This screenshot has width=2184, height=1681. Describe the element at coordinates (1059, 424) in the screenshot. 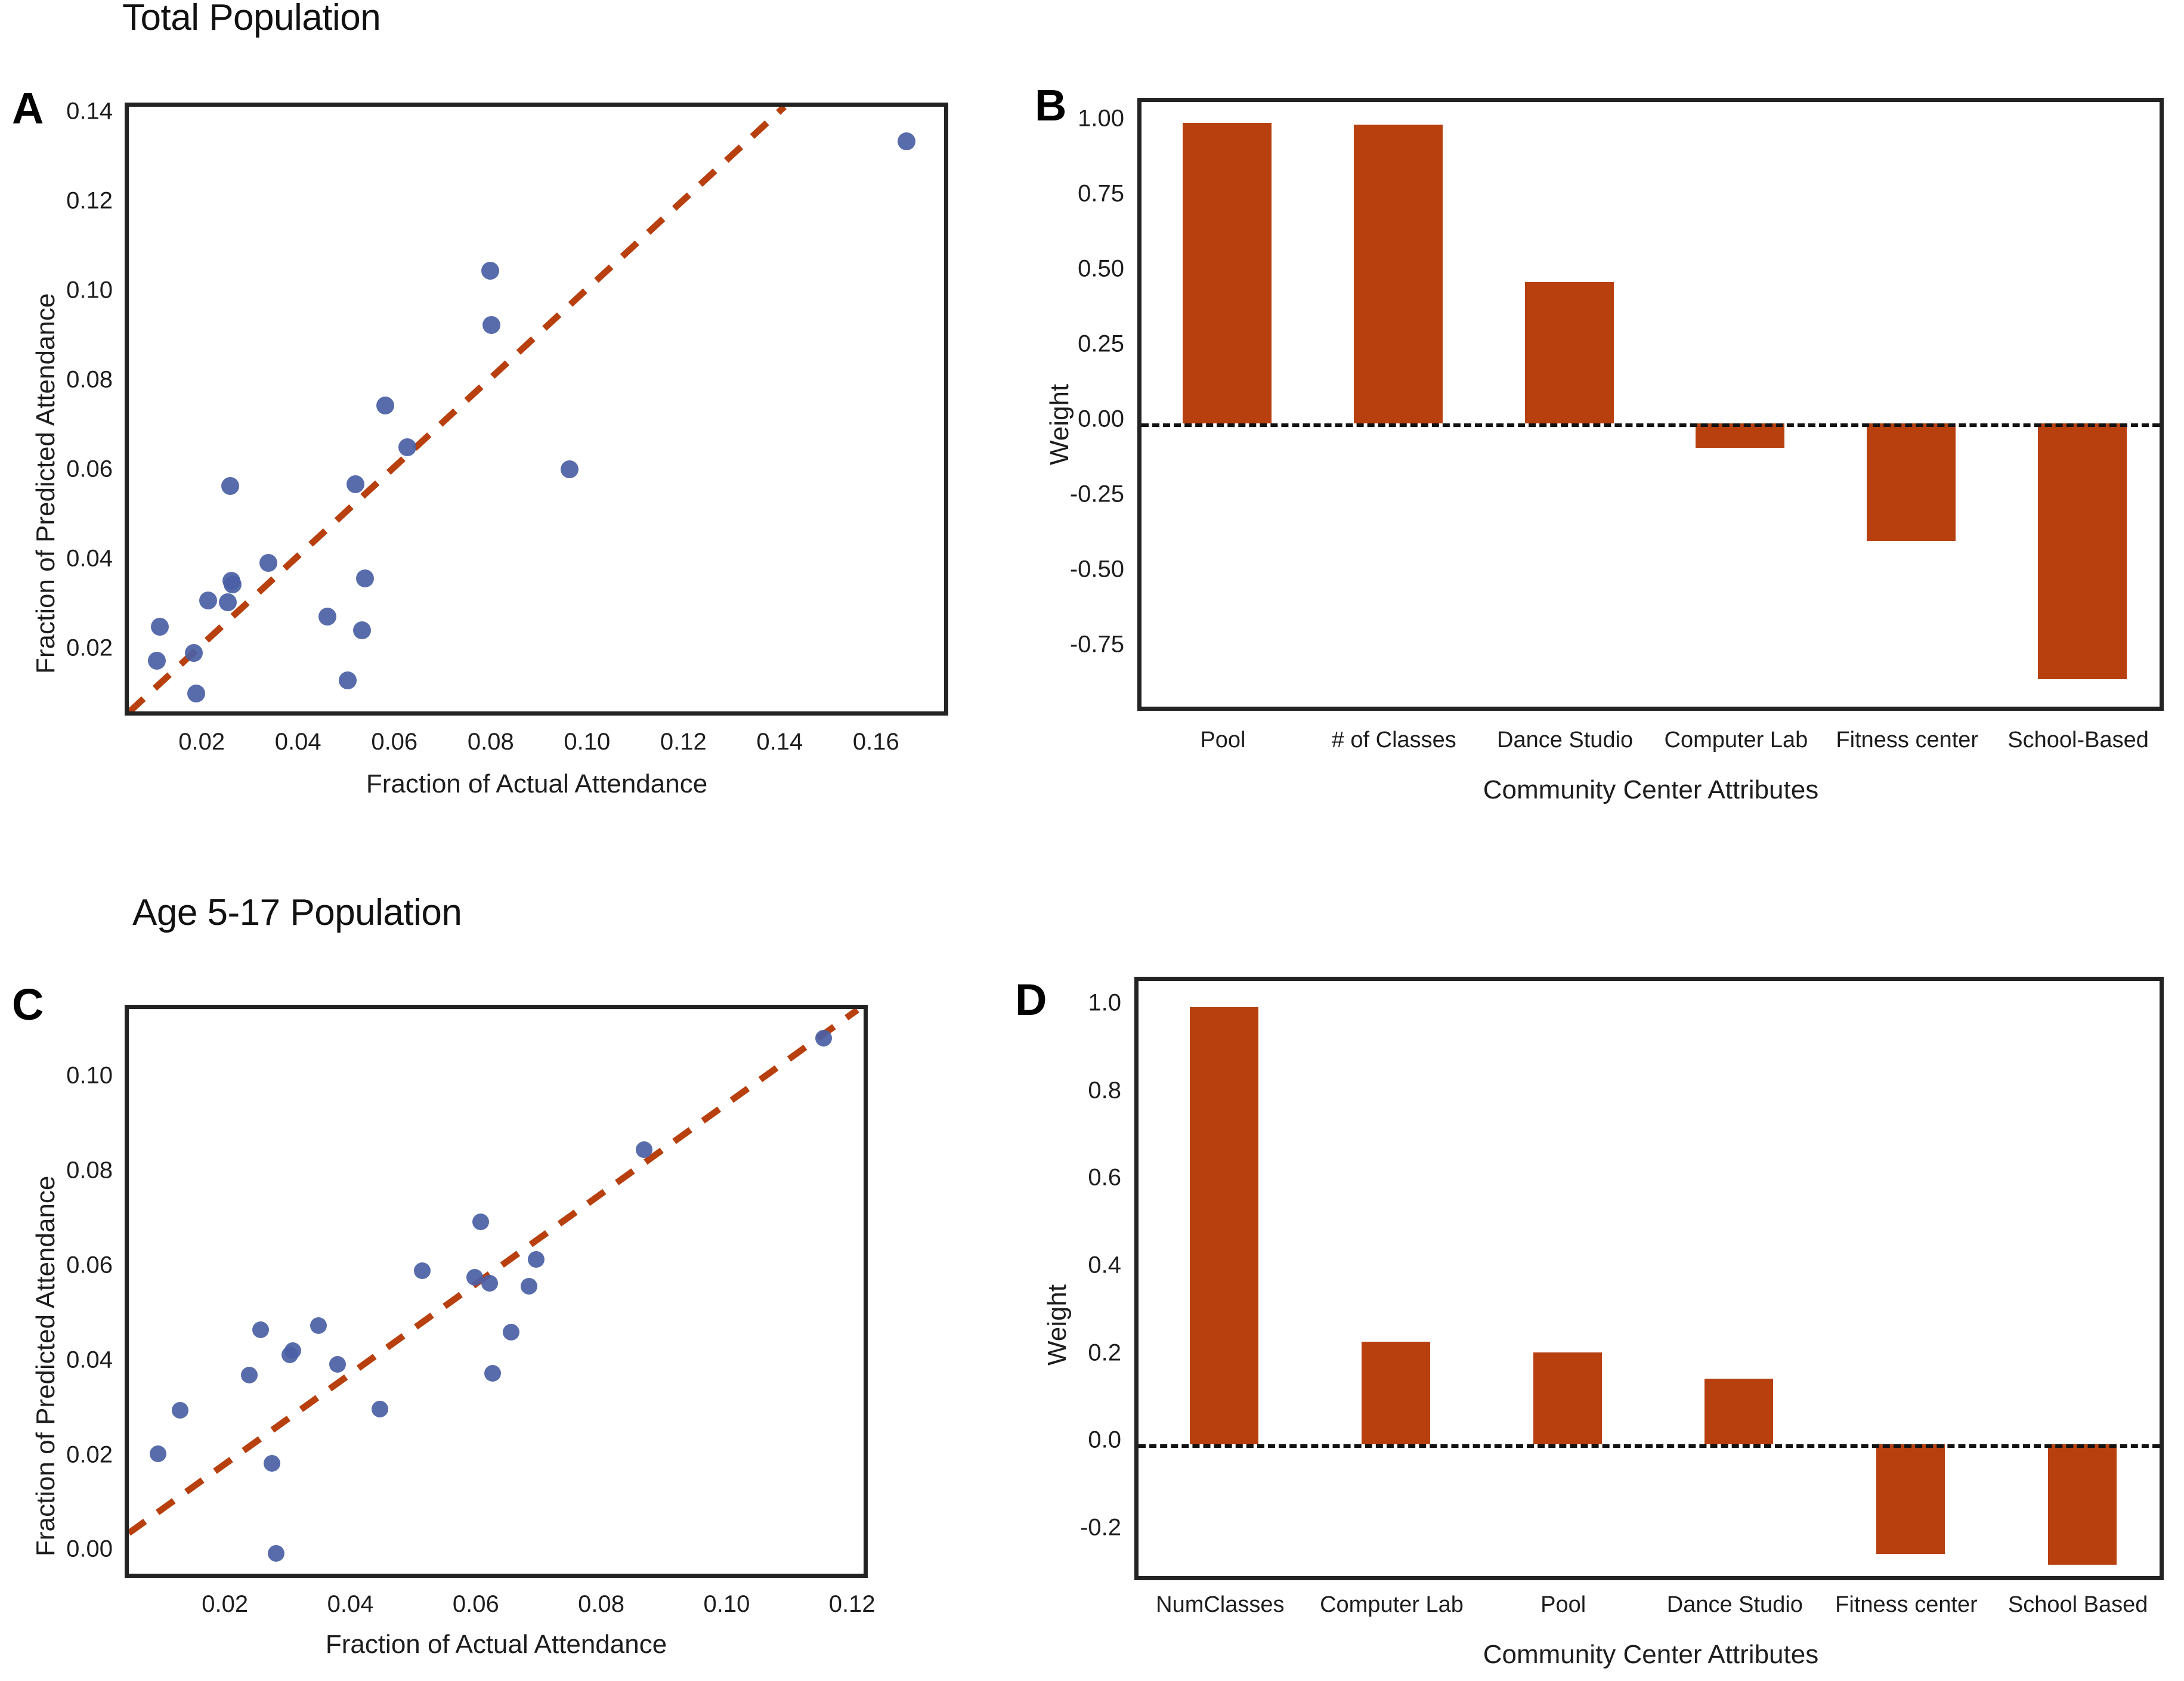

I see `y-axis-label-b: Weight` at that location.